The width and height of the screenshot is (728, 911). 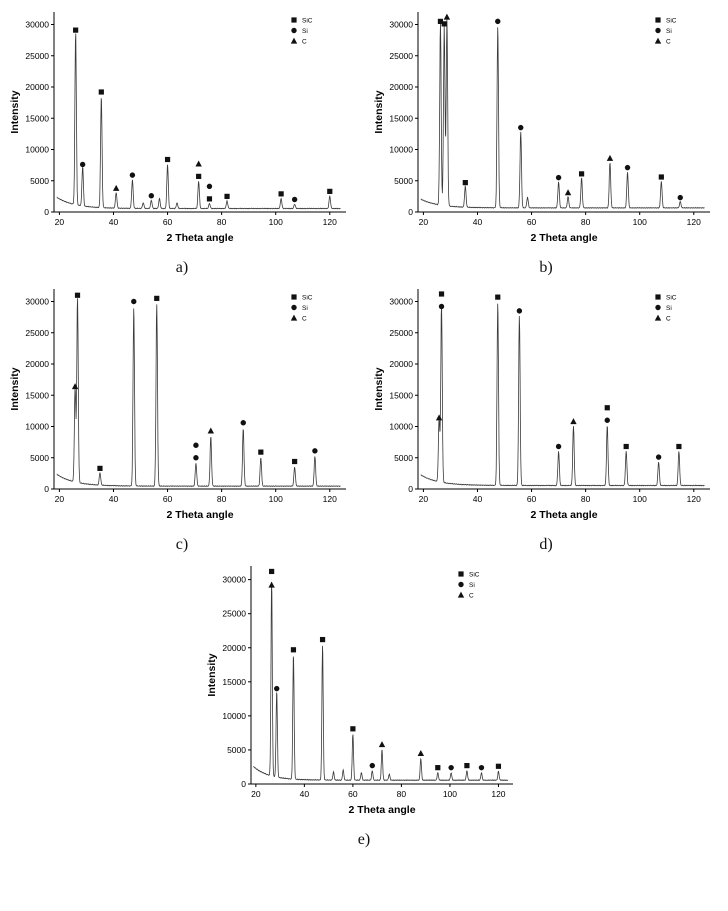 I want to click on chart-caption-d: d), so click(x=546, y=544).